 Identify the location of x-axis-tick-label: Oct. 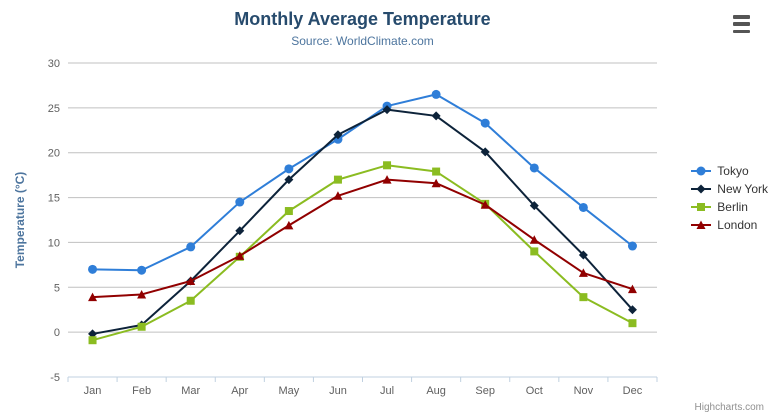
(534, 391).